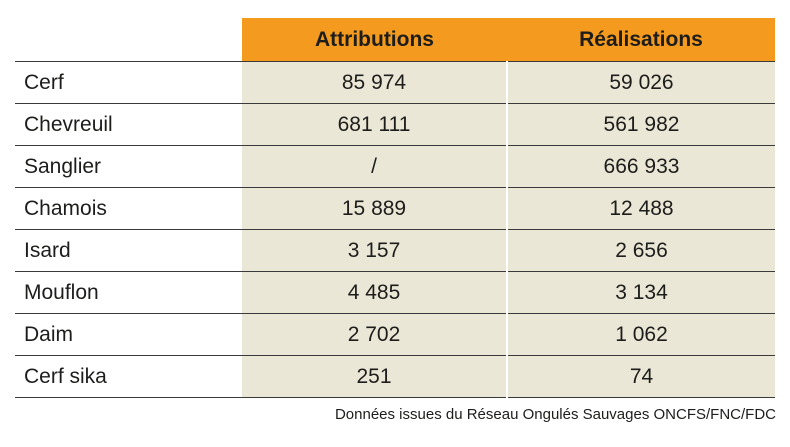 The height and width of the screenshot is (447, 790). What do you see at coordinates (641, 208) in the screenshot?
I see `realisations-value: 12 488` at bounding box center [641, 208].